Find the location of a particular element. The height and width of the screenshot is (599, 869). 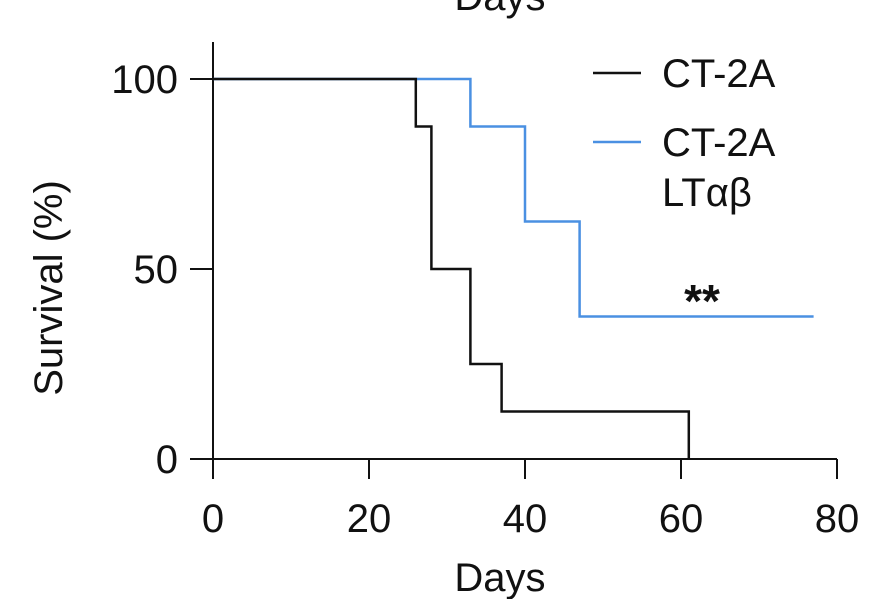

x-tick-label: 80 is located at coordinates (837, 519).